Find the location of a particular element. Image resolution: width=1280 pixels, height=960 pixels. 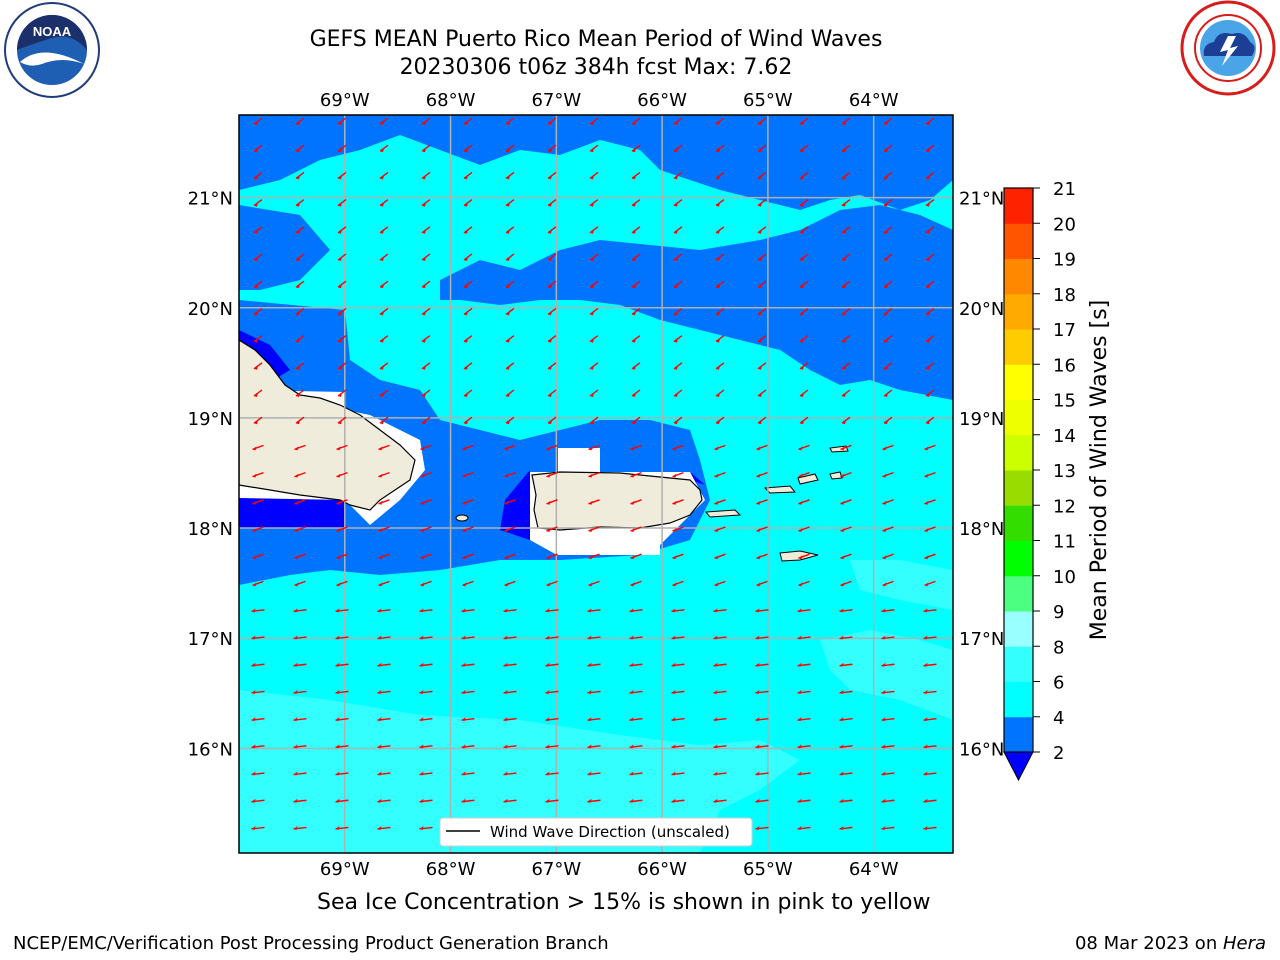

chart-subtitle: 20230306 t06z 384h fcst Max: 7.62 is located at coordinates (596, 67).